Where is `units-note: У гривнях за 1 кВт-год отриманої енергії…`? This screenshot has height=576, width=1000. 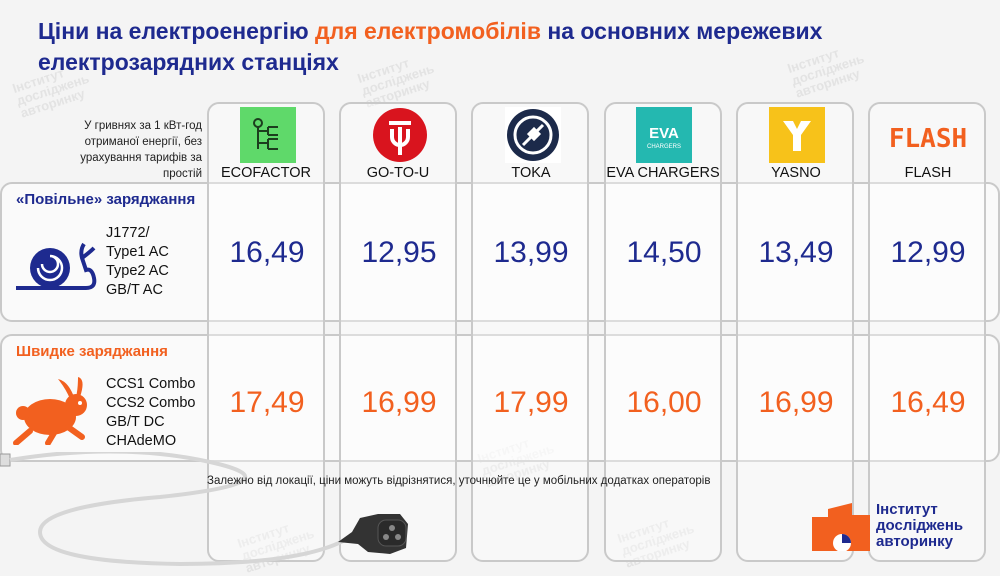
units-note: У гривнях за 1 кВт-год отриманої енергії… is located at coordinates (141, 150).